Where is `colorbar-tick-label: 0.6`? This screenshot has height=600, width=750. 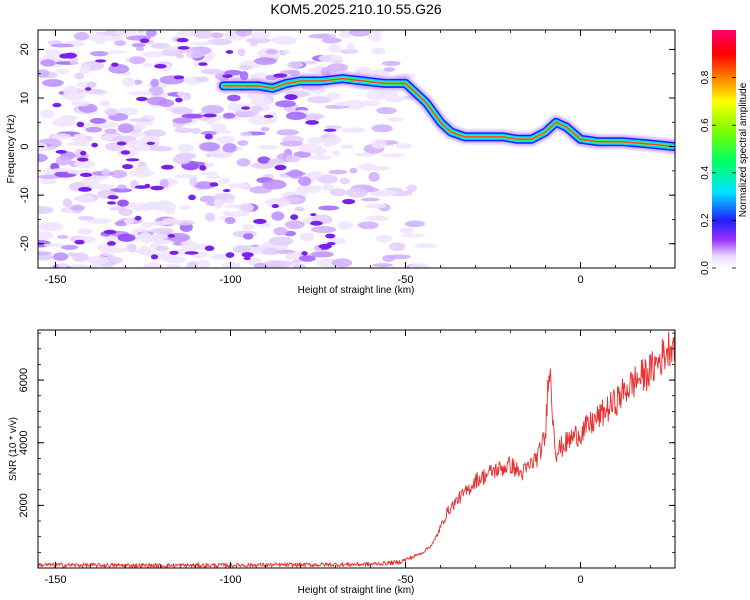
colorbar-tick-label: 0.6 is located at coordinates (705, 125).